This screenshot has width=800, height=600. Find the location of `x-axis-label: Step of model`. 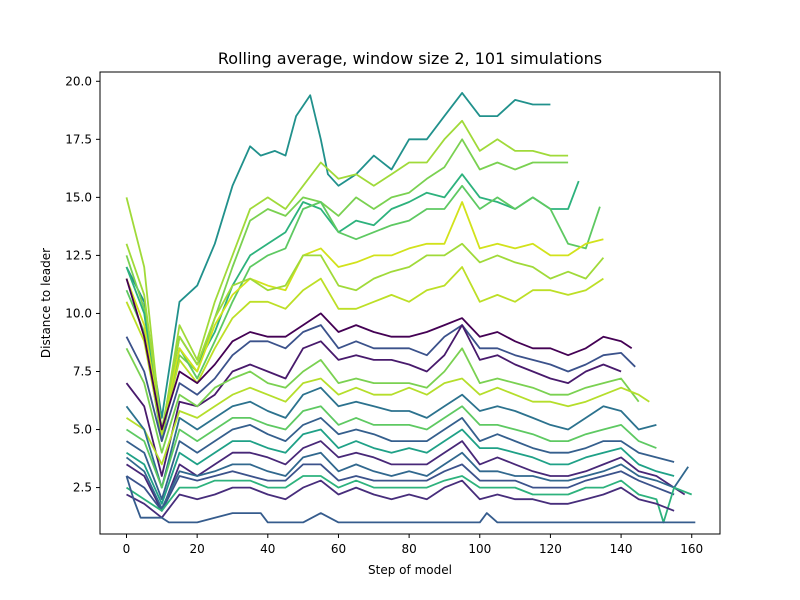

x-axis-label: Step of model is located at coordinates (410, 570).